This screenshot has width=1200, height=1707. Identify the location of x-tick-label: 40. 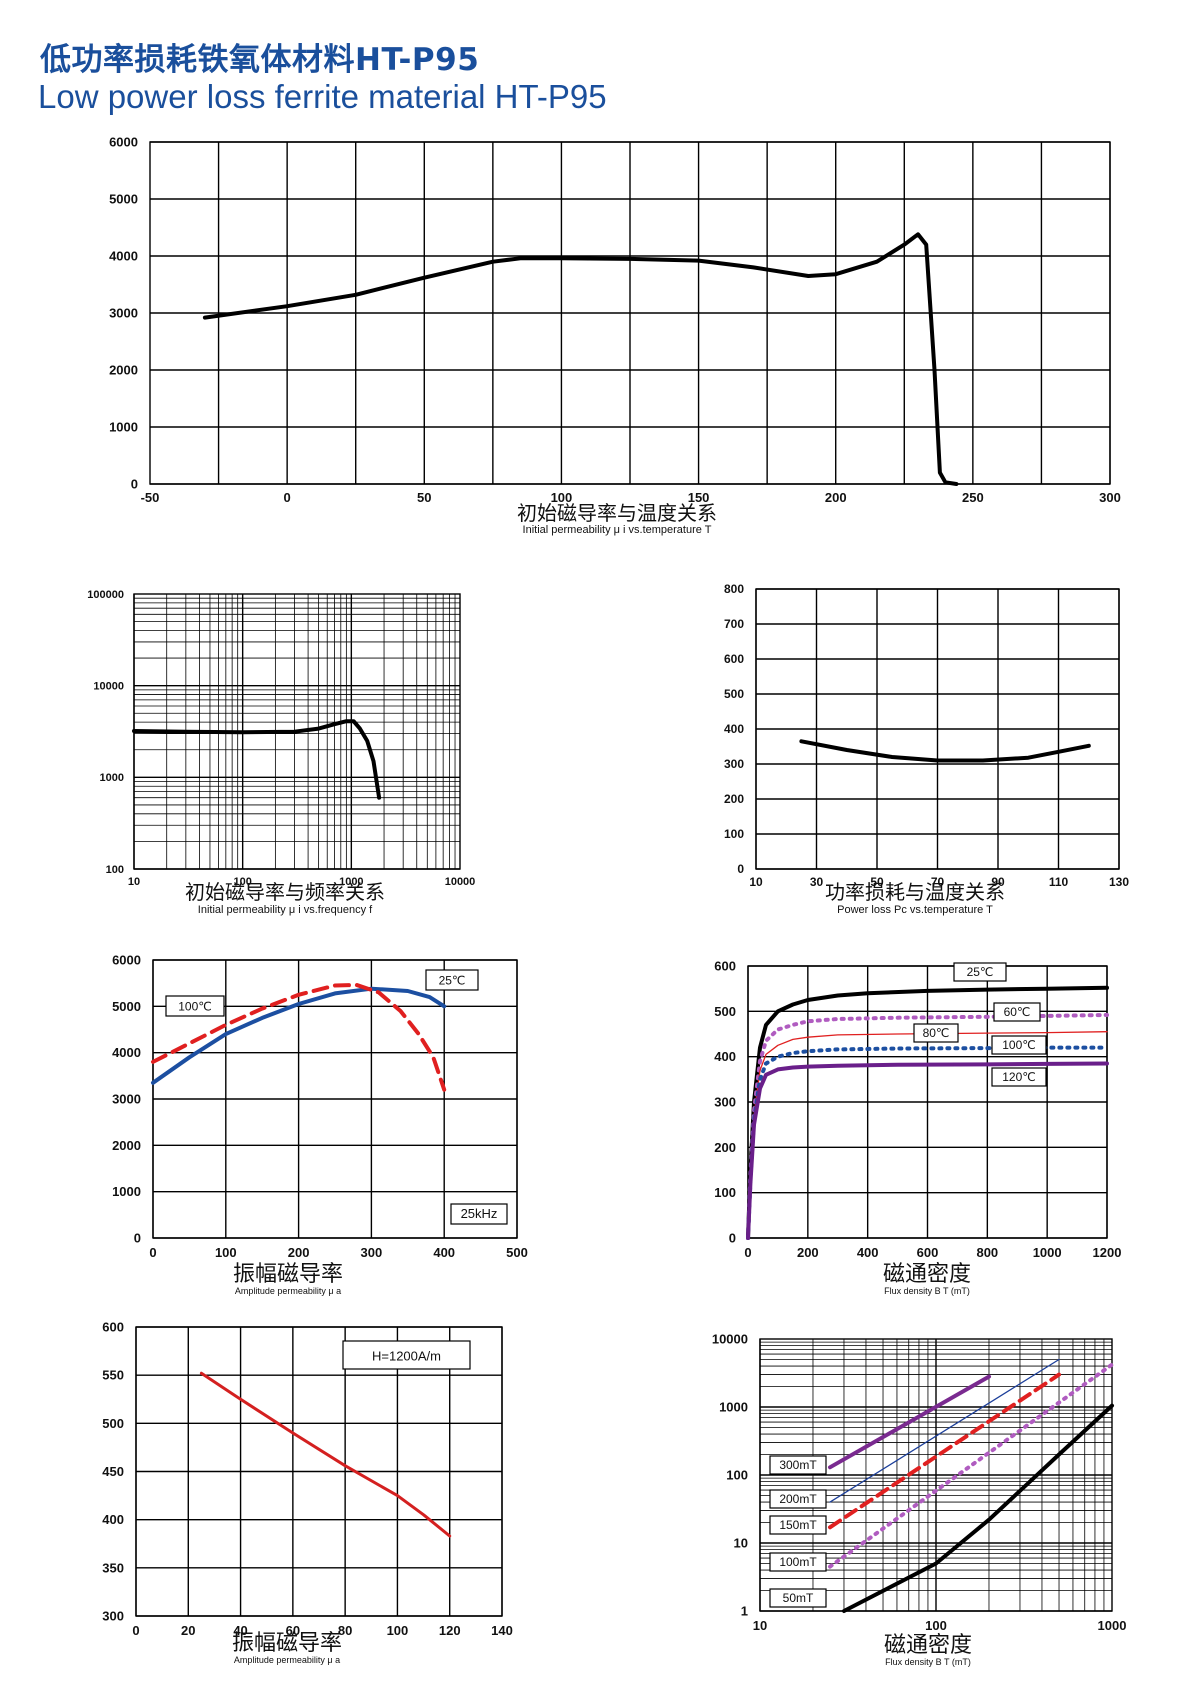
(240, 1630).